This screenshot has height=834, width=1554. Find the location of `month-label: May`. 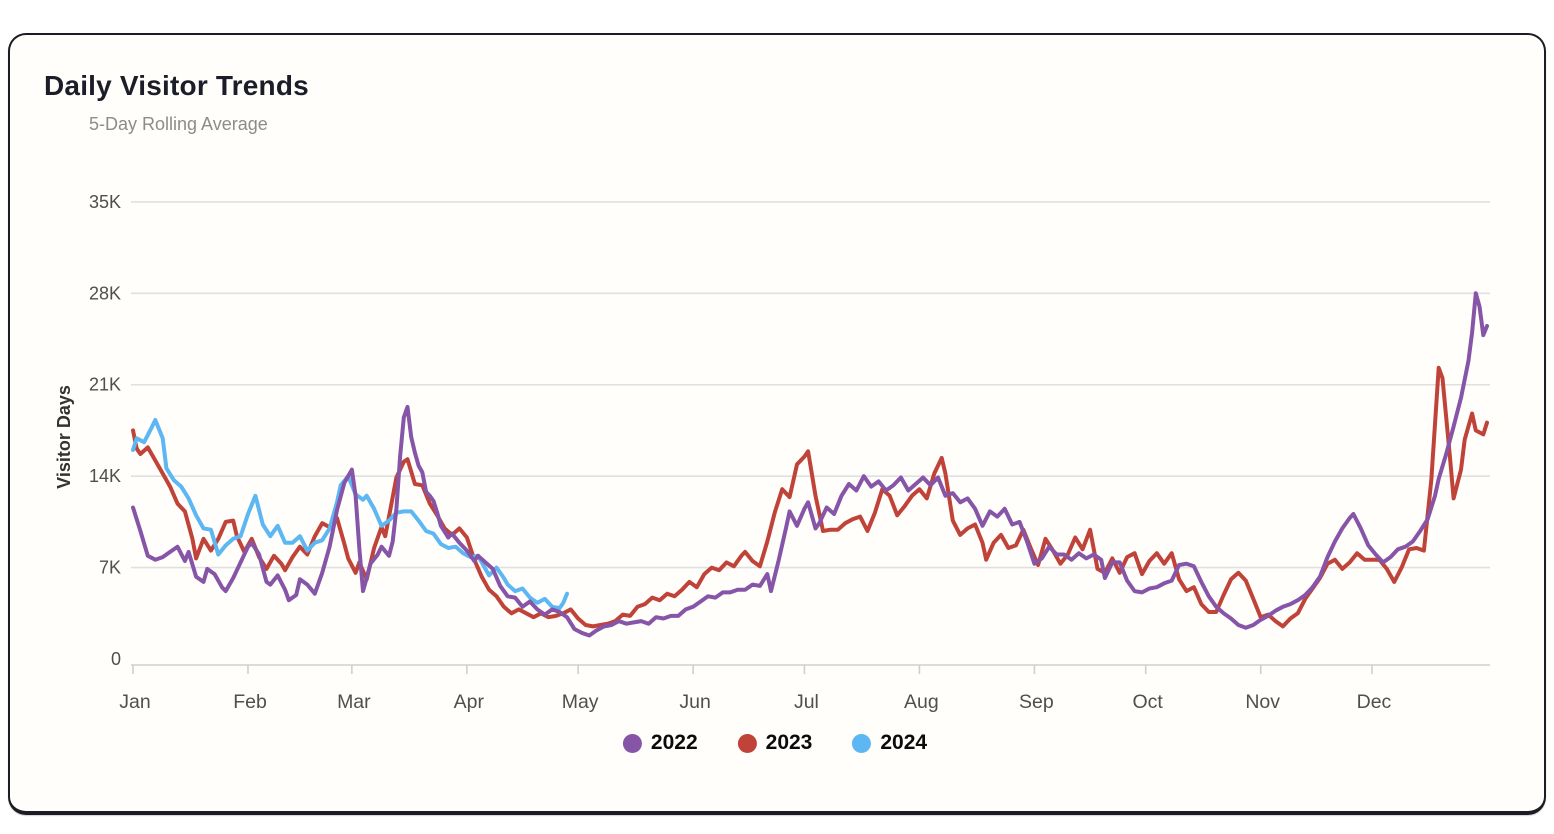

month-label: May is located at coordinates (580, 702).